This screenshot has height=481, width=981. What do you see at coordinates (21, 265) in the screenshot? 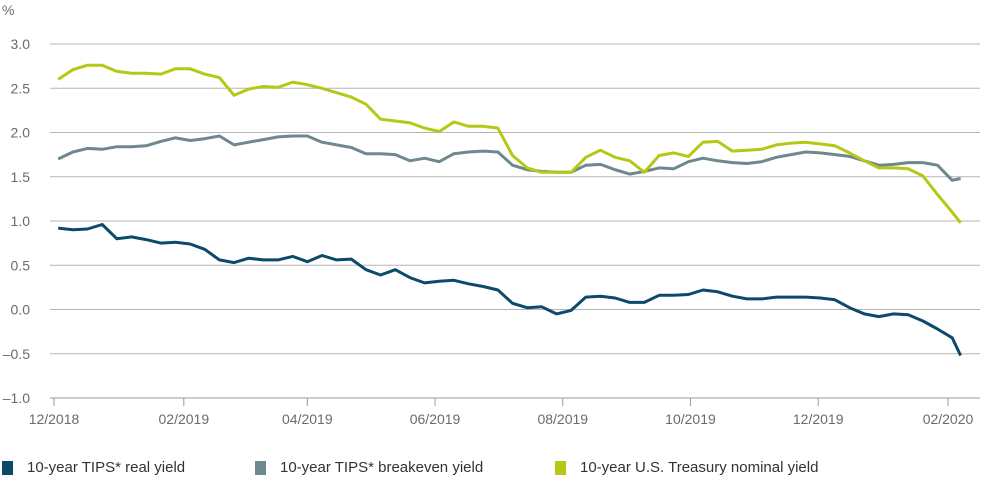
I see `y-tick-label: 0.5` at bounding box center [21, 265].